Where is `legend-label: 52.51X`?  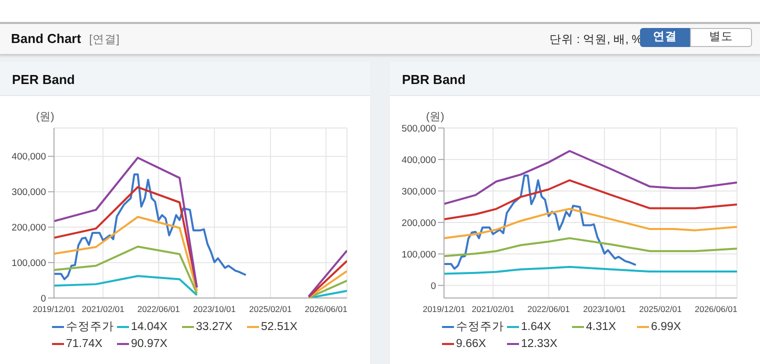
legend-label: 52.51X is located at coordinates (279, 326).